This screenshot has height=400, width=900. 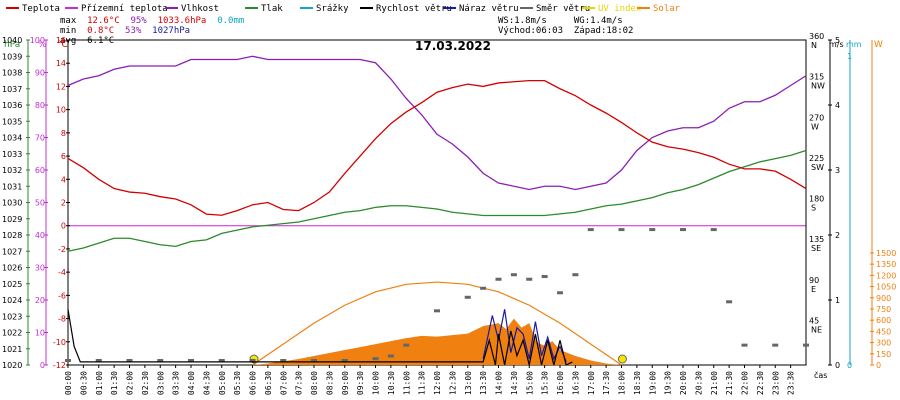 I want to click on legend-item-7: Směr větru, so click(x=555, y=9).